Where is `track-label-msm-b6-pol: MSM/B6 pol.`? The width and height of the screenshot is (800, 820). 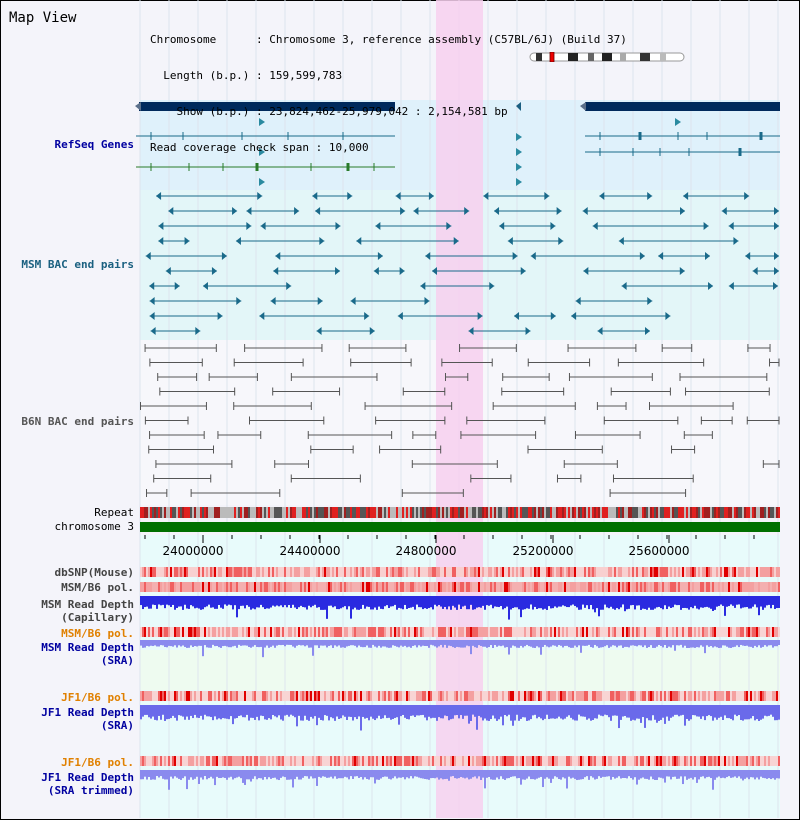
track-label-msm-b6-pol: MSM/B6 pol. is located at coordinates (97, 587).